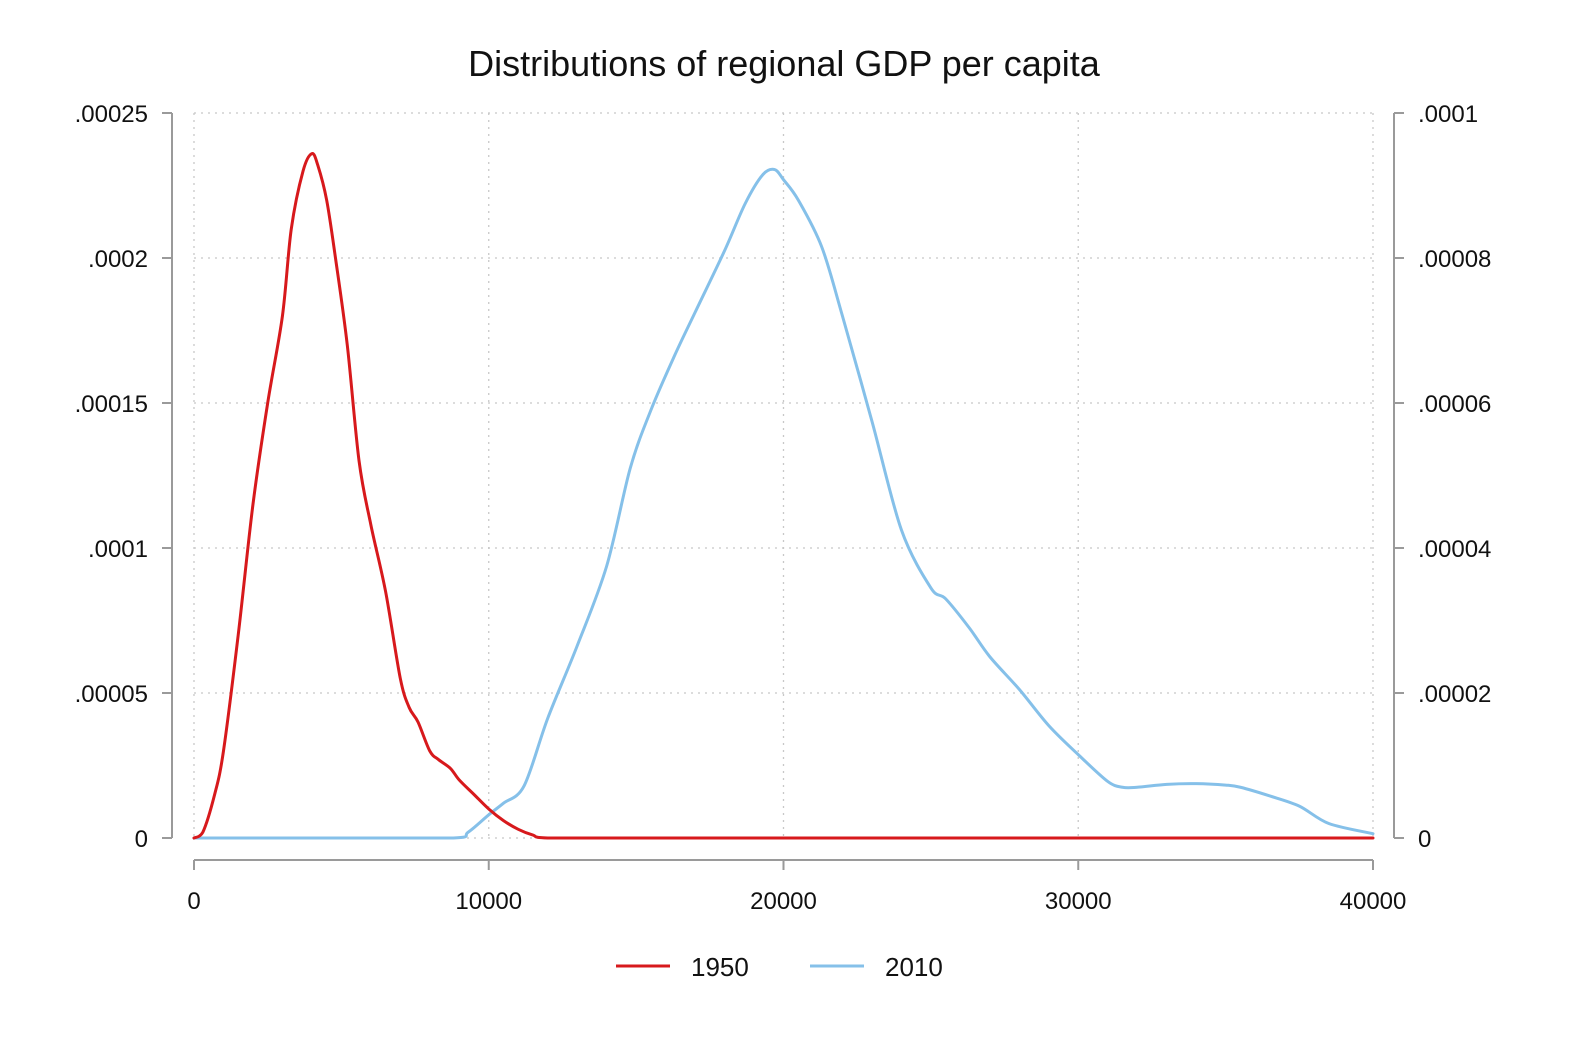 Image resolution: width=1572 pixels, height=1048 pixels. What do you see at coordinates (111, 114) in the screenshot?
I see `left-y-tick-label: .00025` at bounding box center [111, 114].